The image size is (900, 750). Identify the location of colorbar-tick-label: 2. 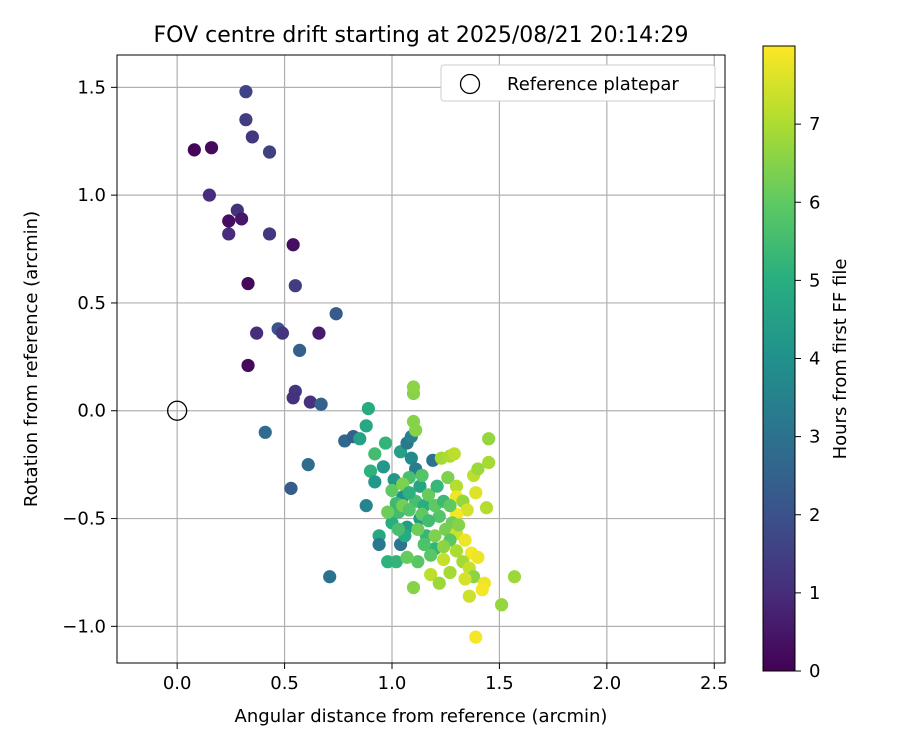
(814, 515).